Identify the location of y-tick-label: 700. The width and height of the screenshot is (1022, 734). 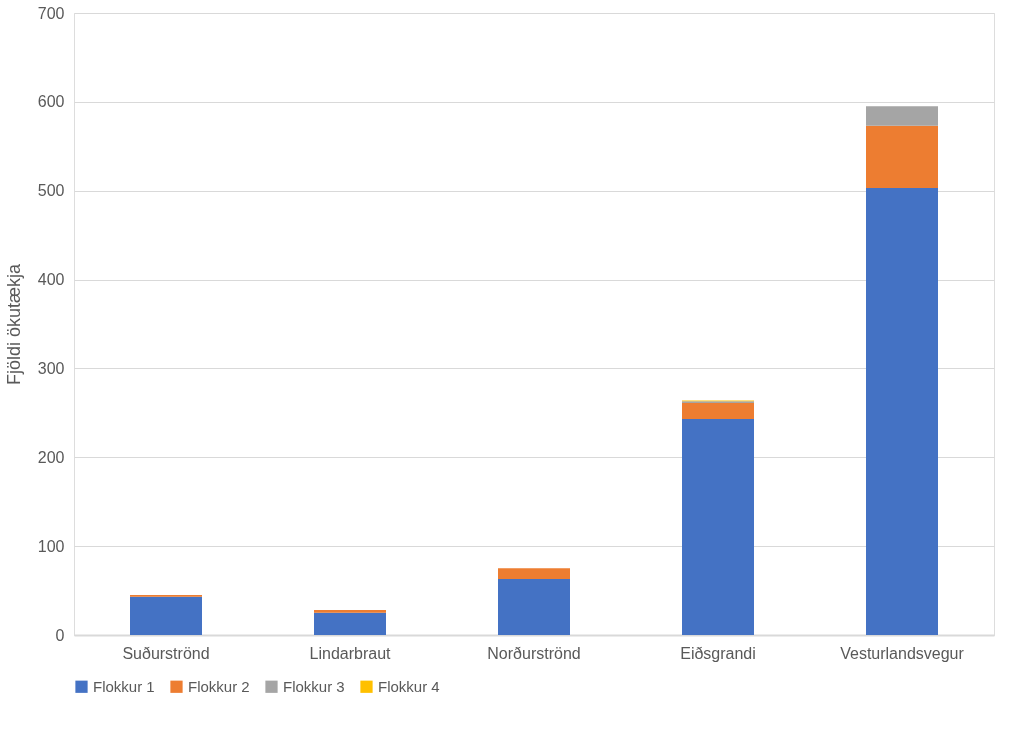
(51, 13).